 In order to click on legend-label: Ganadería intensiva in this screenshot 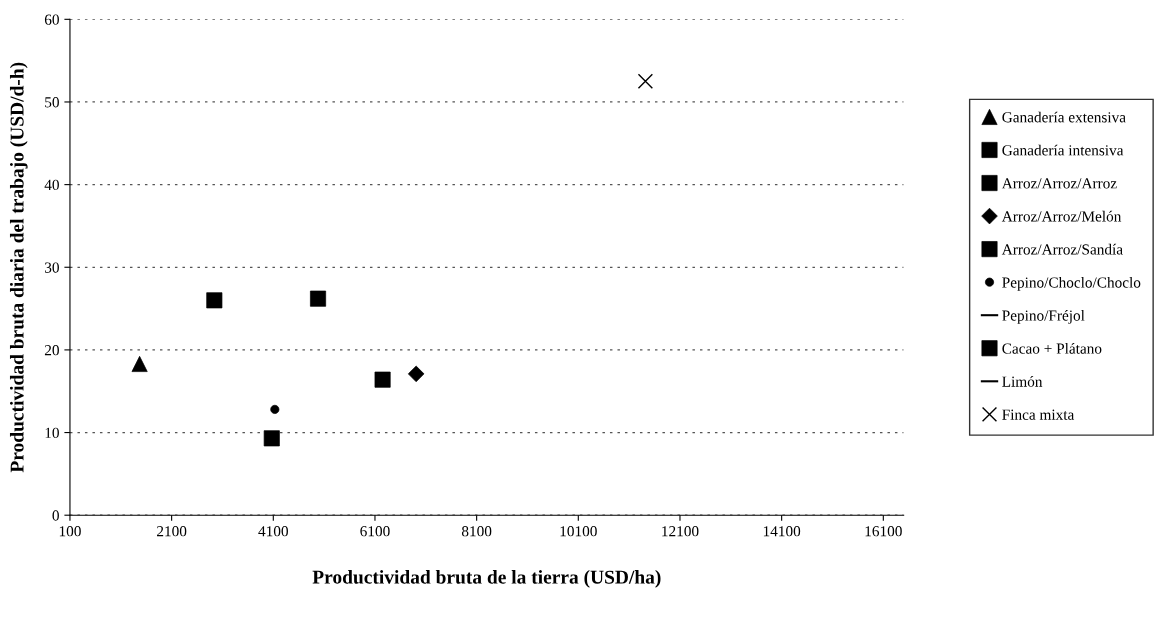, I will do `click(1063, 150)`.